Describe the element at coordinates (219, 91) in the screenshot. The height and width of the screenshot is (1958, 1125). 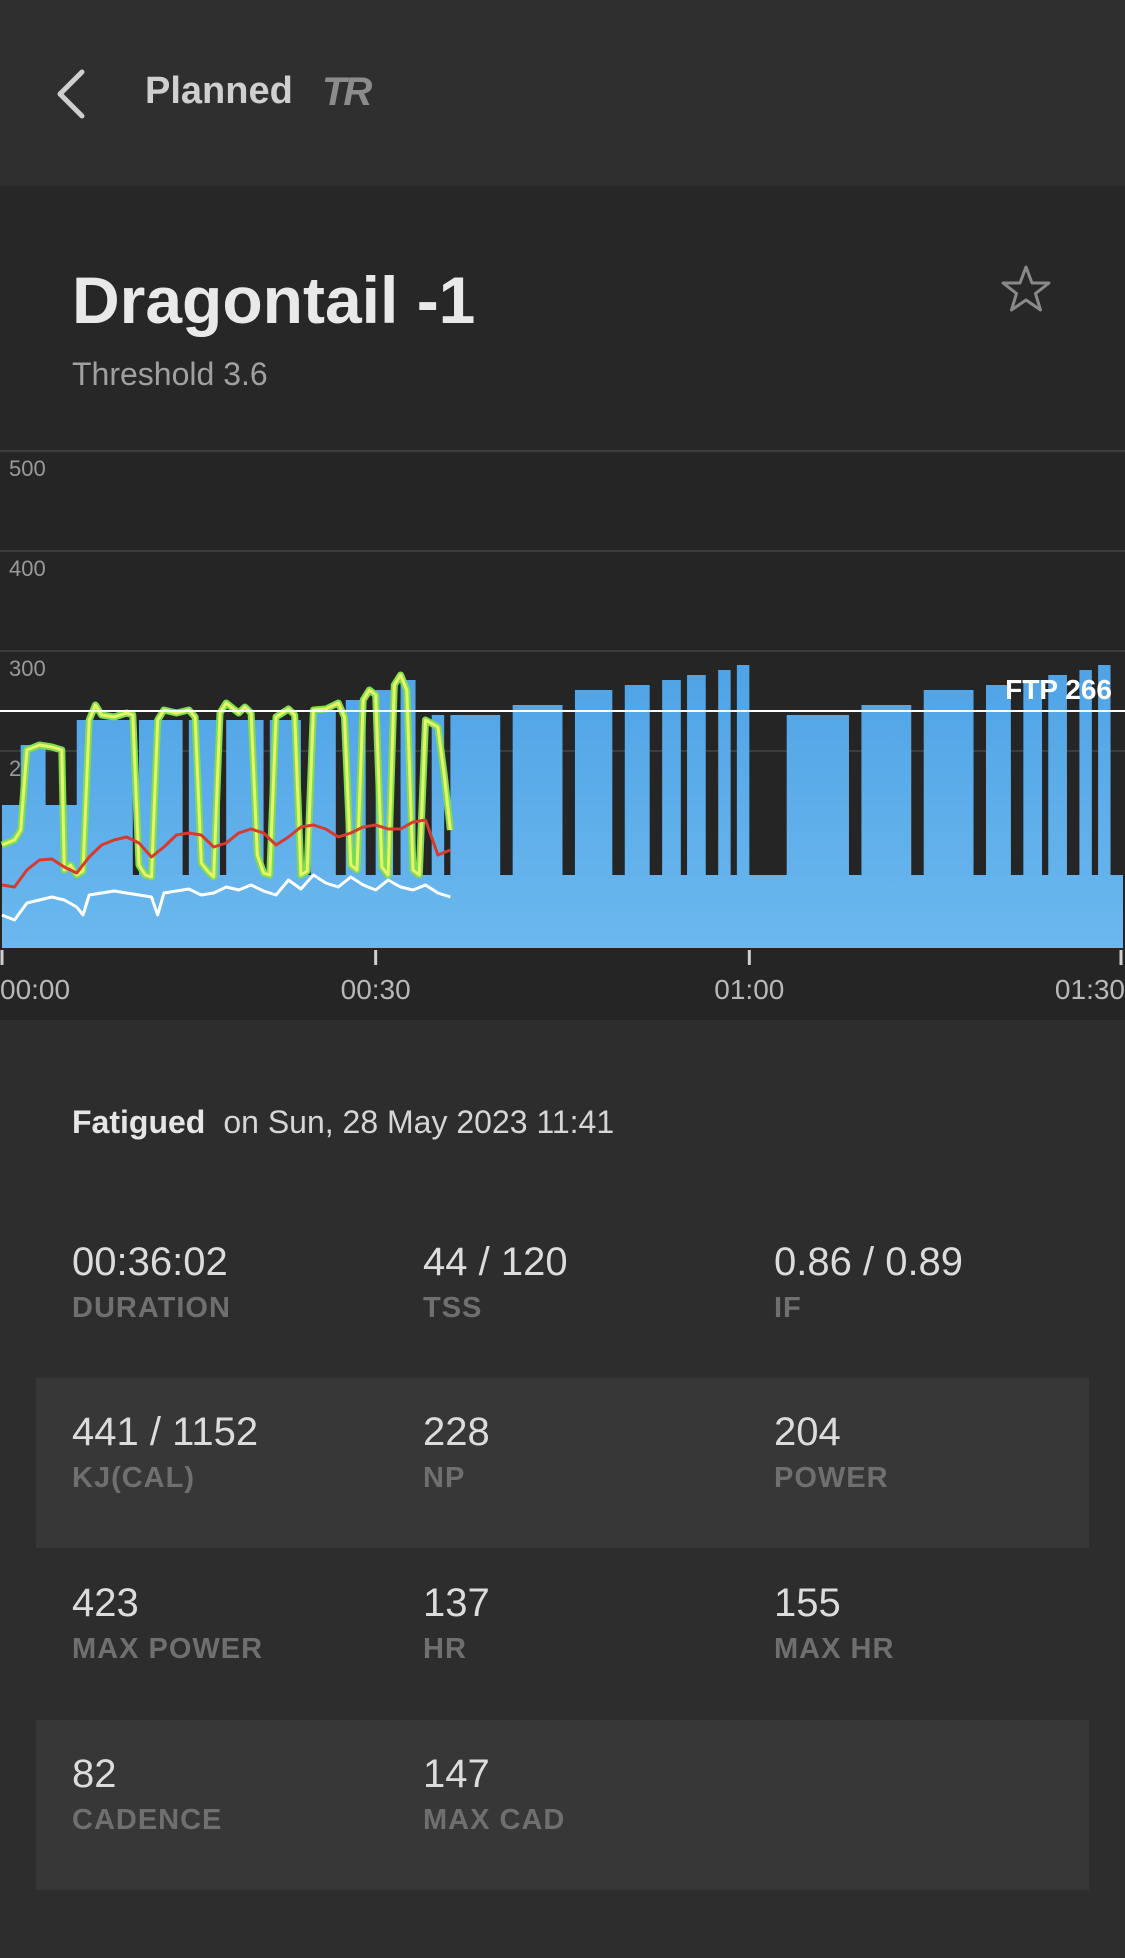
I see `nav-title: Planned` at that location.